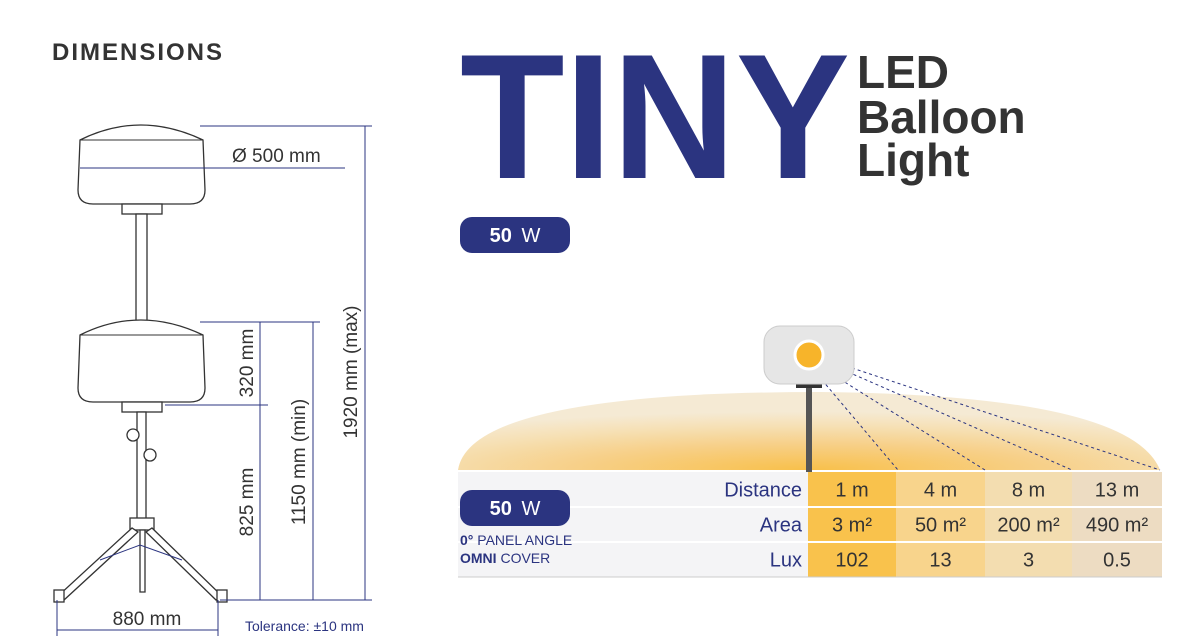 Image resolution: width=1180 pixels, height=638 pixels. I want to click on subtitle-line: LED, so click(903, 72).